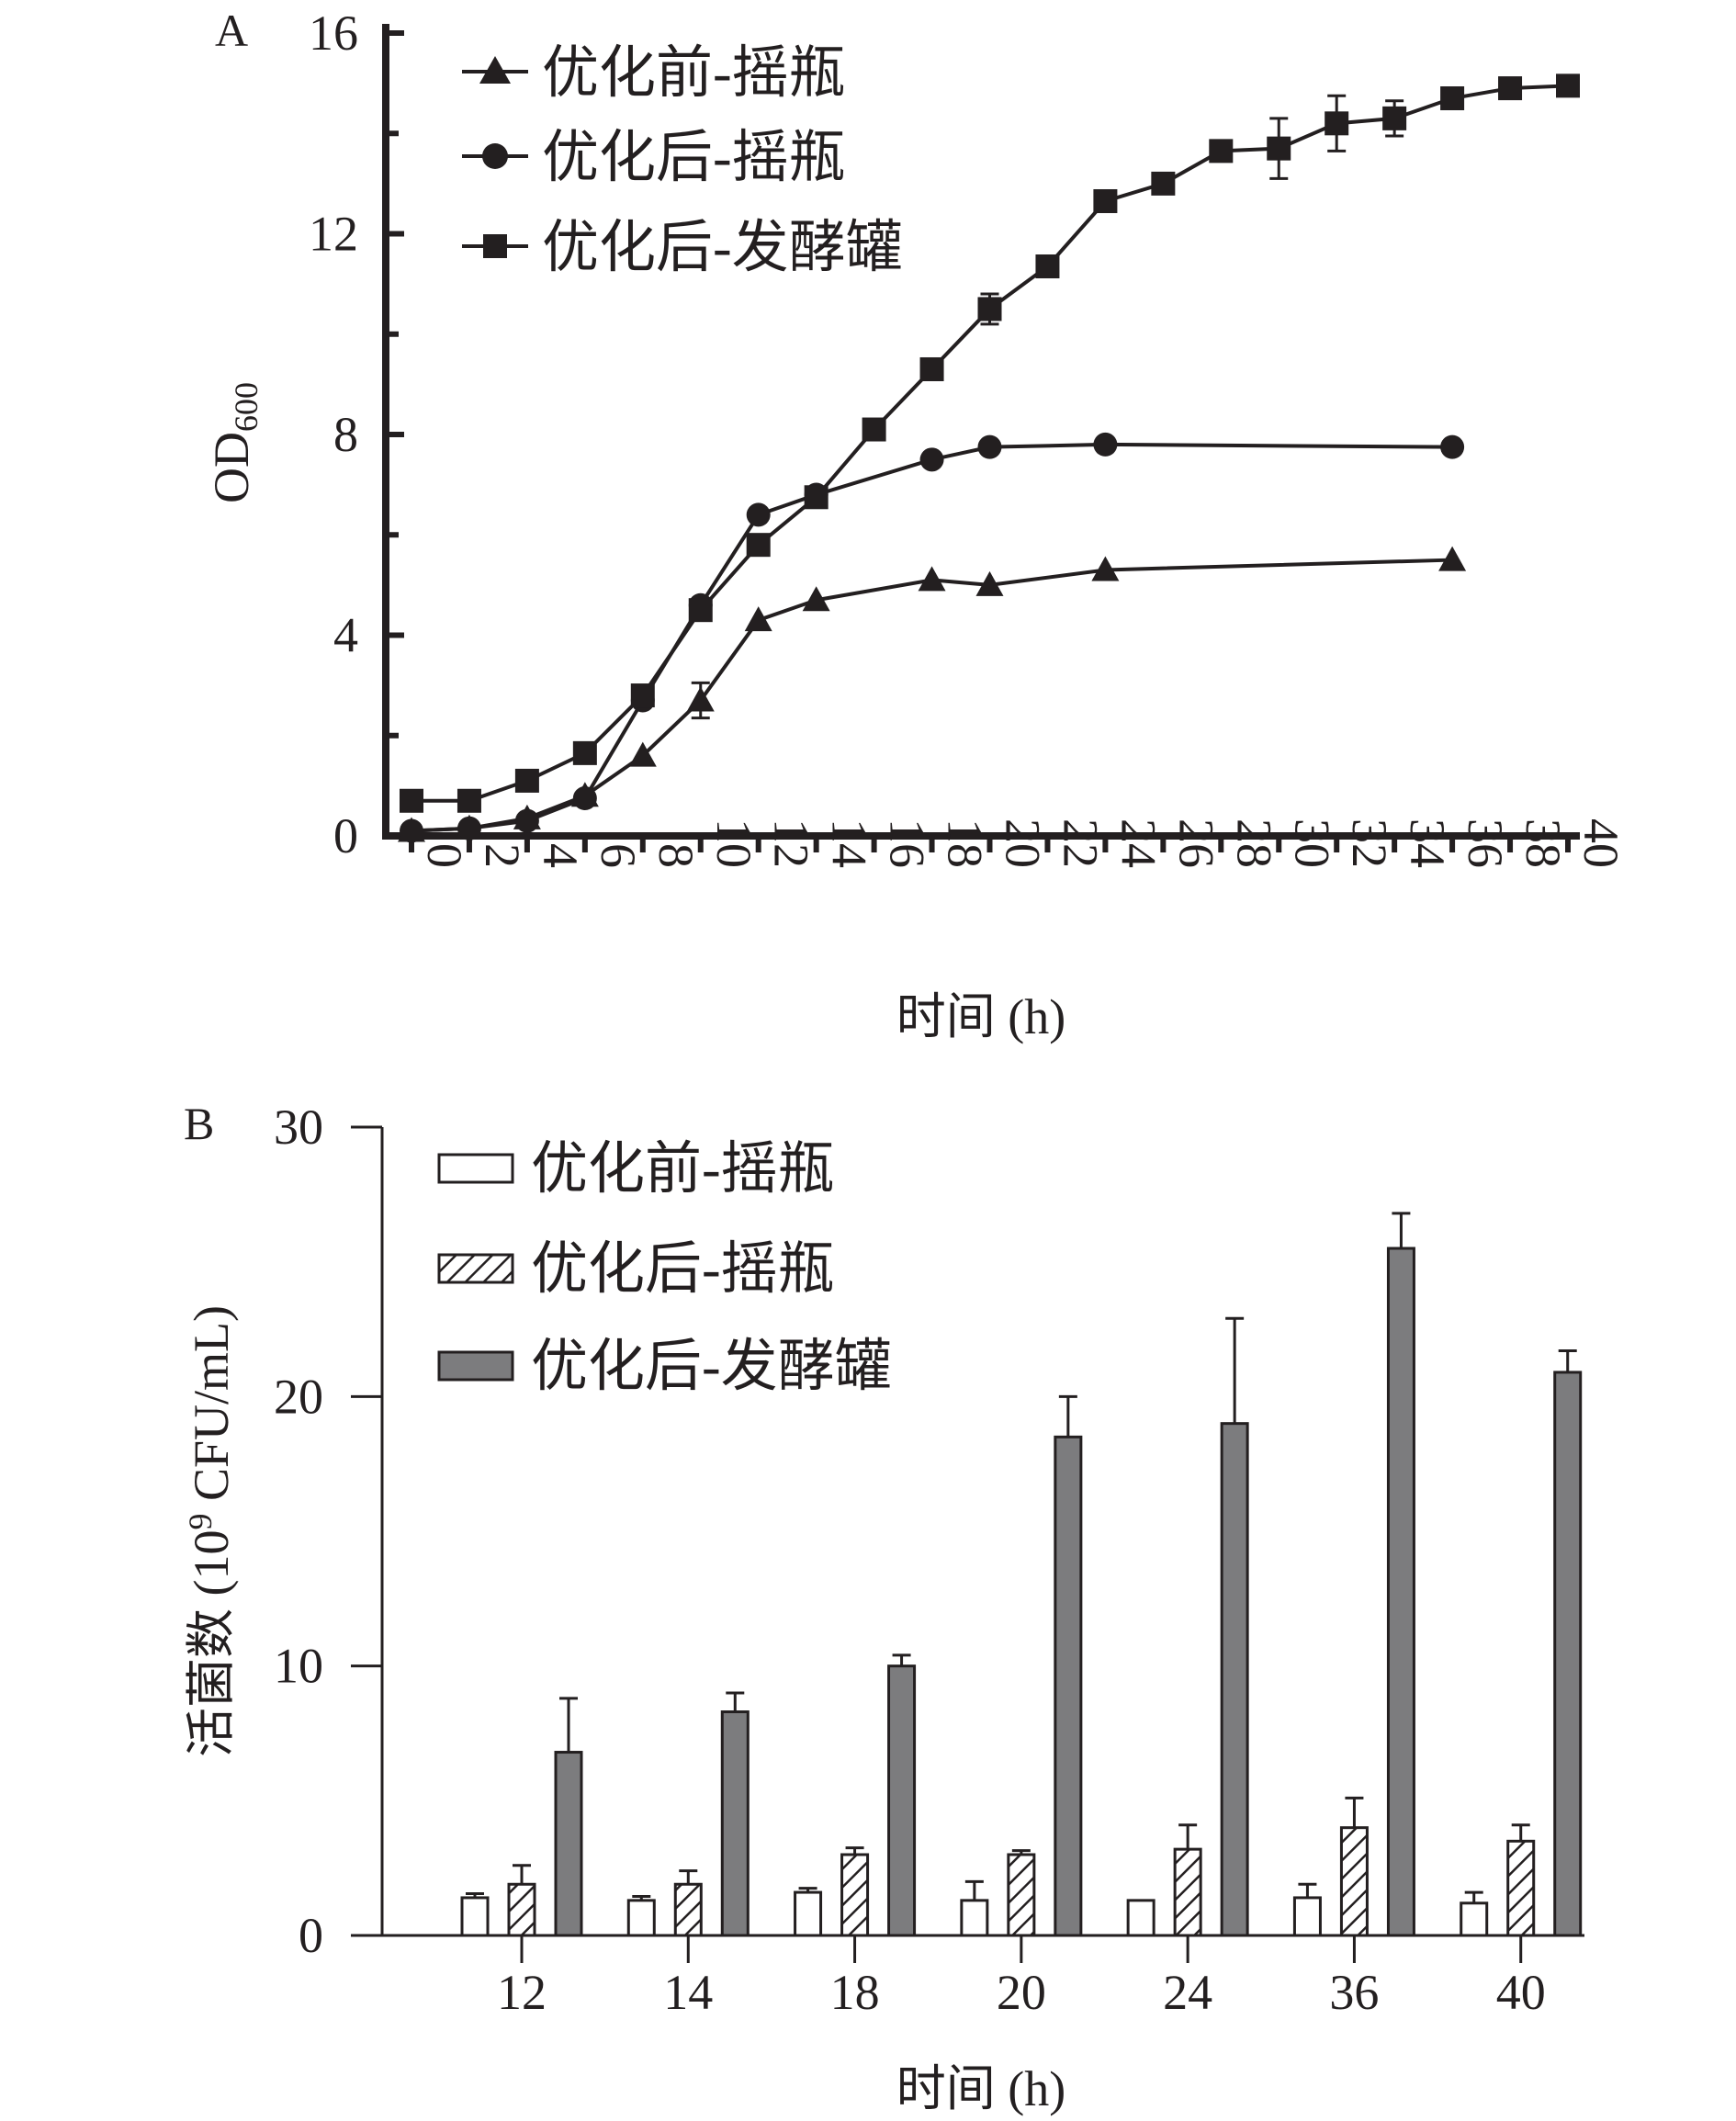  What do you see at coordinates (932, 695) in the screenshot?
I see `series-line-triangle` at bounding box center [932, 695].